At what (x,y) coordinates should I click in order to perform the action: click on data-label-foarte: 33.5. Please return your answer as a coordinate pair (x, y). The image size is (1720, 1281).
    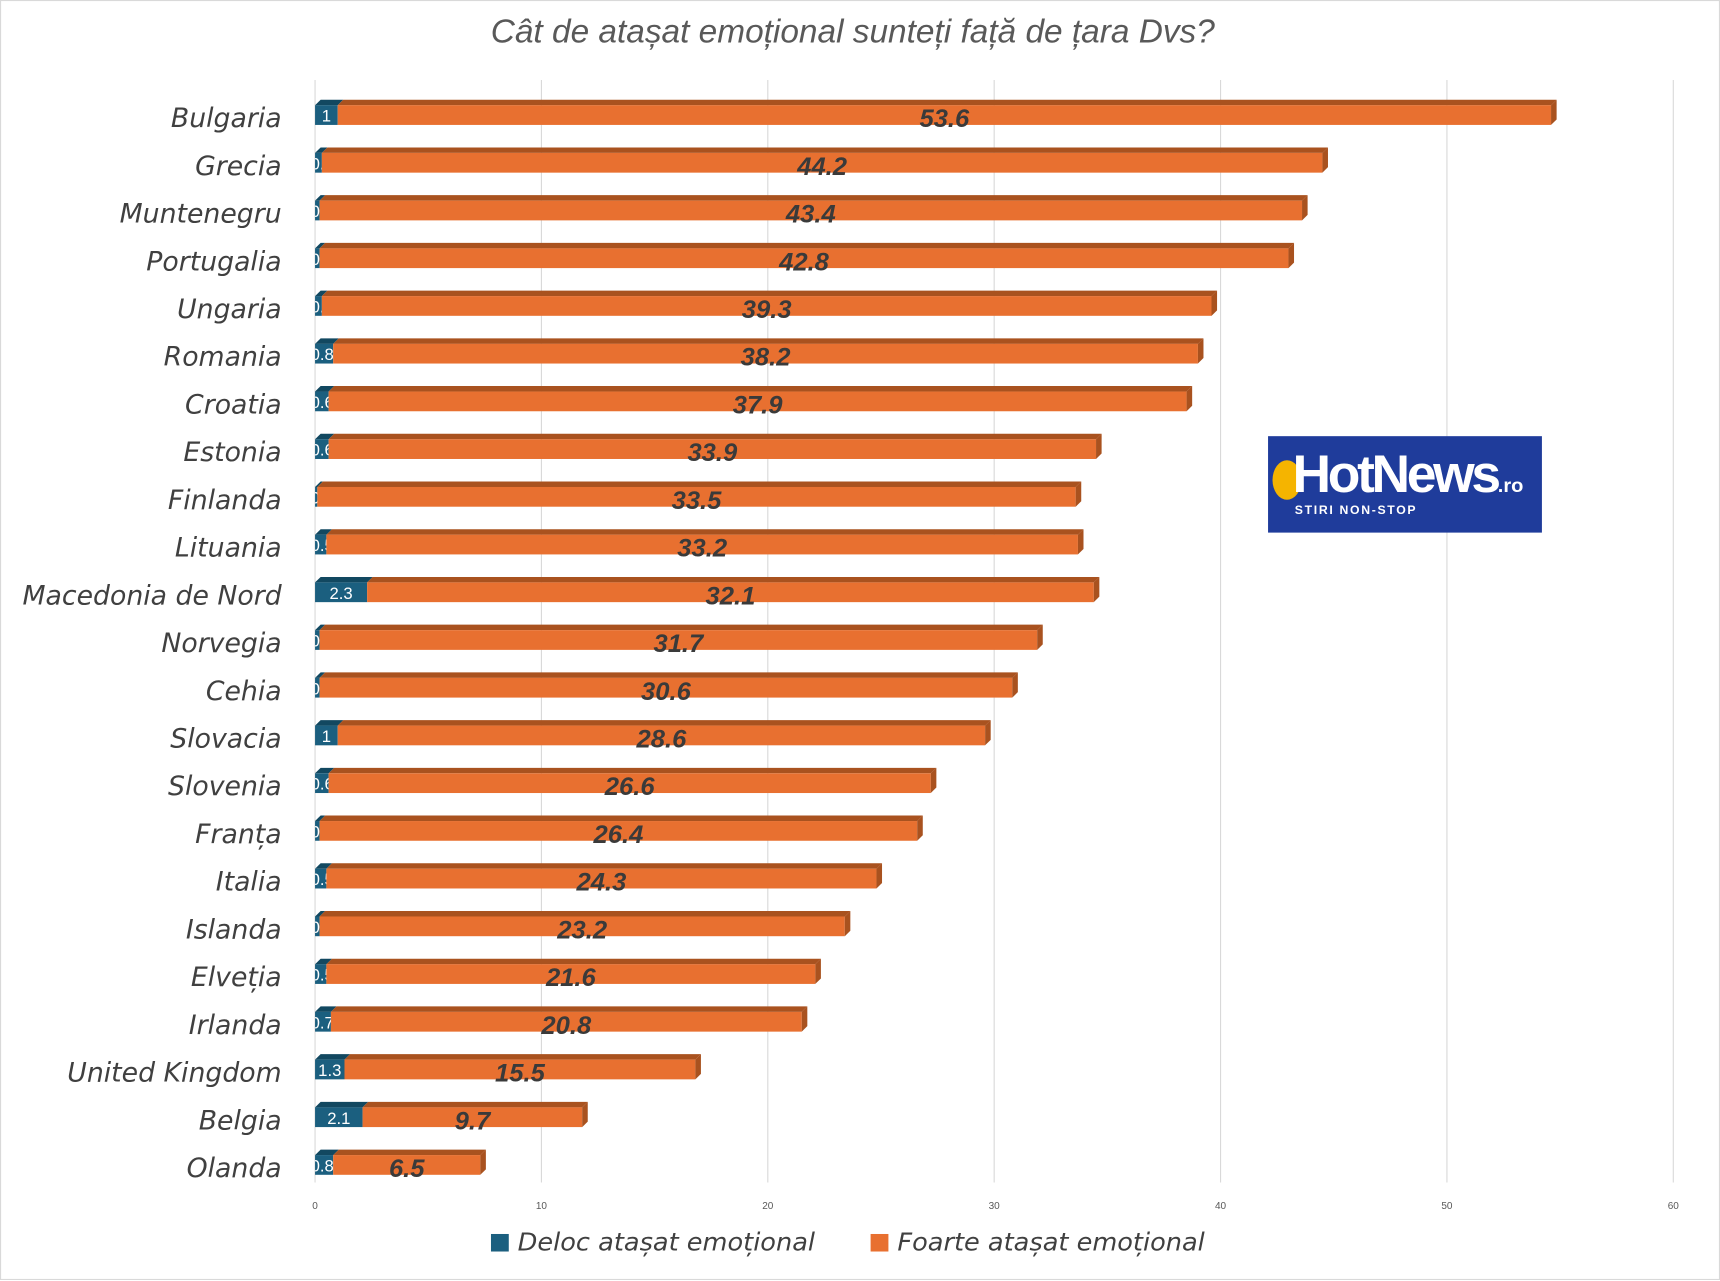
    Looking at the image, I should click on (697, 501).